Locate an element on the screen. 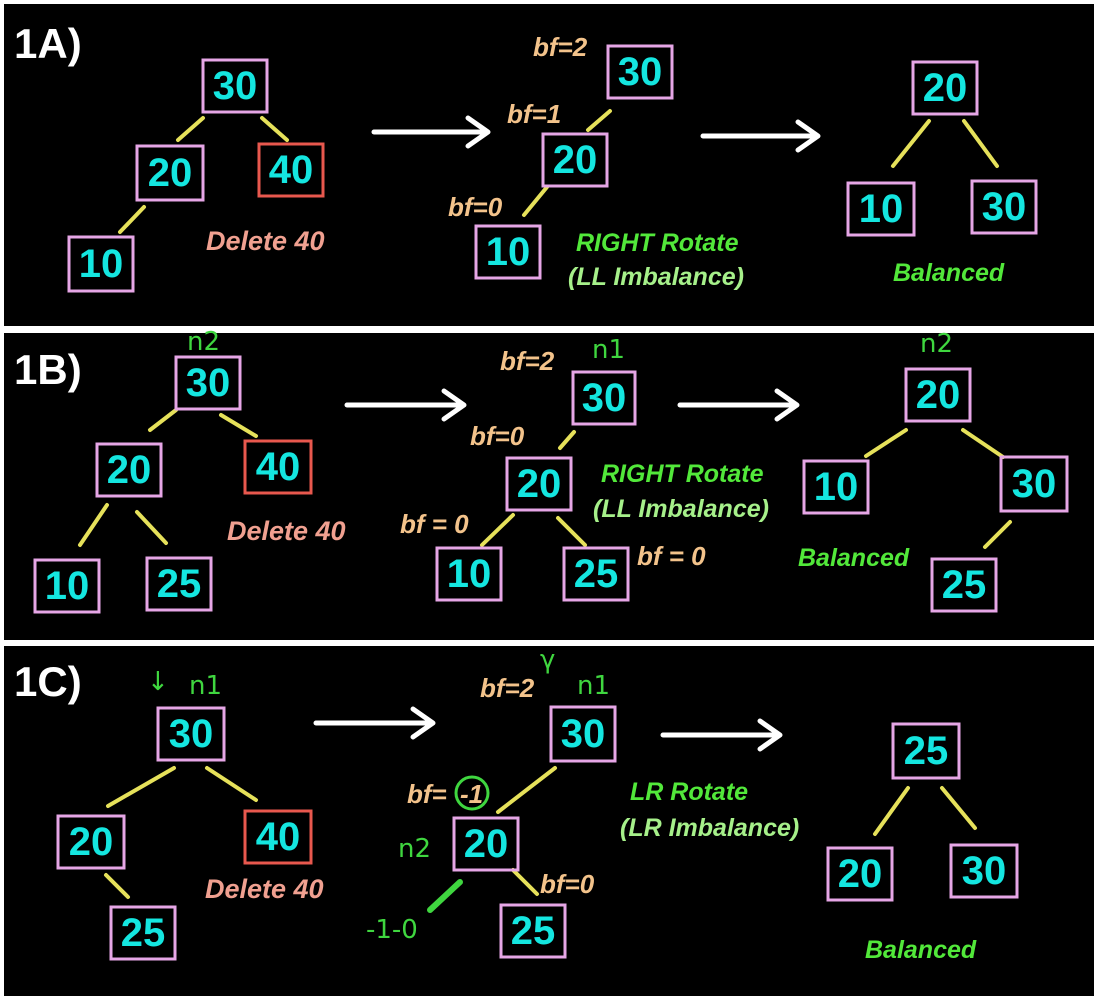 This screenshot has height=999, width=1098. panel-title: 1C) is located at coordinates (48, 681).